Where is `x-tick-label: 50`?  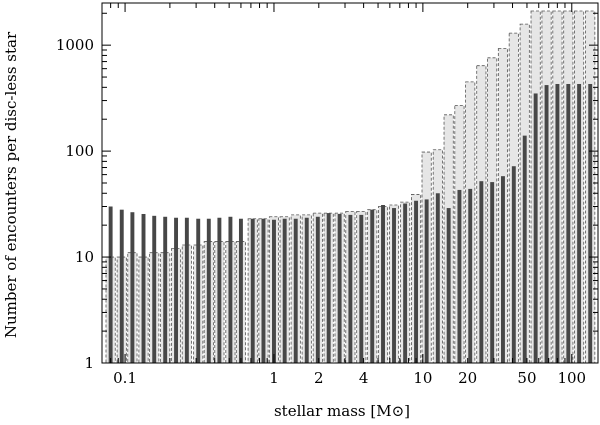
x-tick-label: 50 is located at coordinates (526, 378).